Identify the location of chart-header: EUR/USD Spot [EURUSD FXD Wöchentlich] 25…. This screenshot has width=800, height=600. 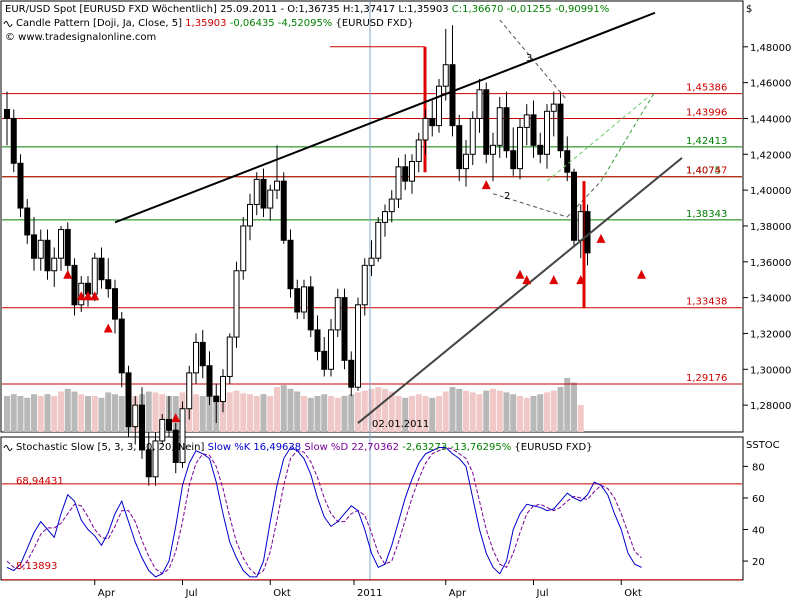
(306, 23).